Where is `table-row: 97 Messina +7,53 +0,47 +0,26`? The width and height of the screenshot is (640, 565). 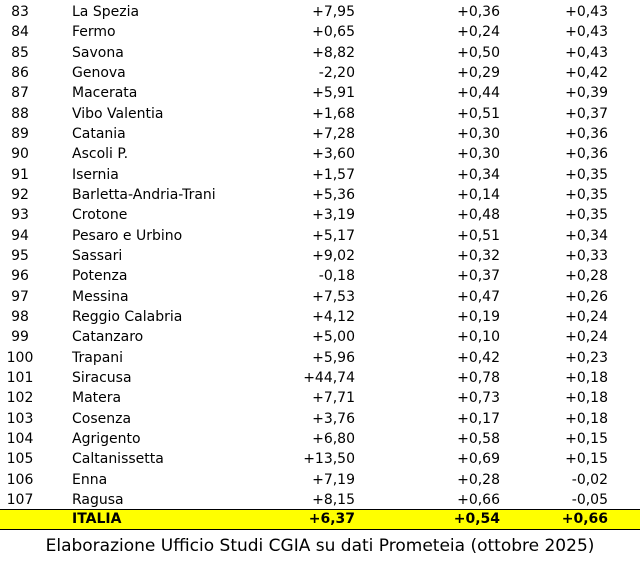
table-row: 97 Messina +7,53 +0,47 +0,26 is located at coordinates (320, 297).